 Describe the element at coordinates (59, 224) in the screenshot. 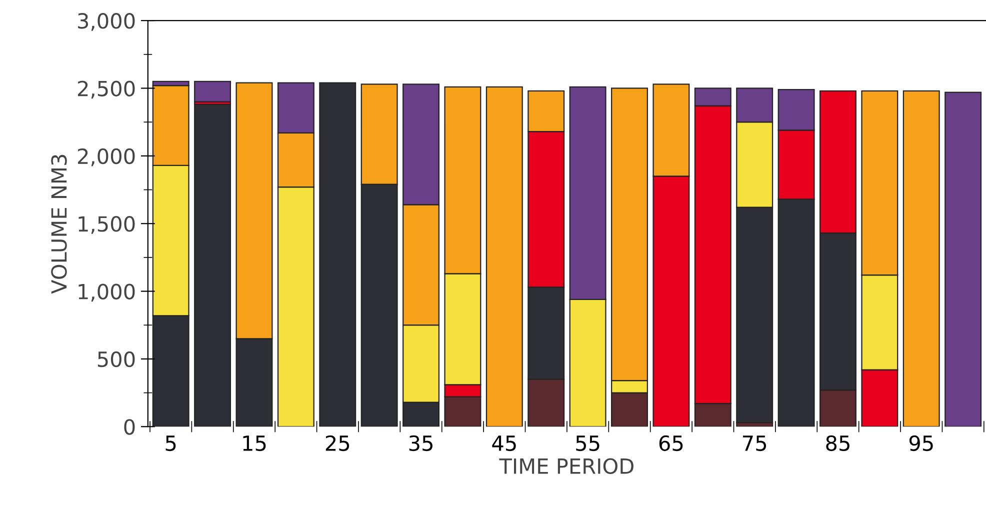

I see `y-axis-title: VOLUME NM3` at that location.